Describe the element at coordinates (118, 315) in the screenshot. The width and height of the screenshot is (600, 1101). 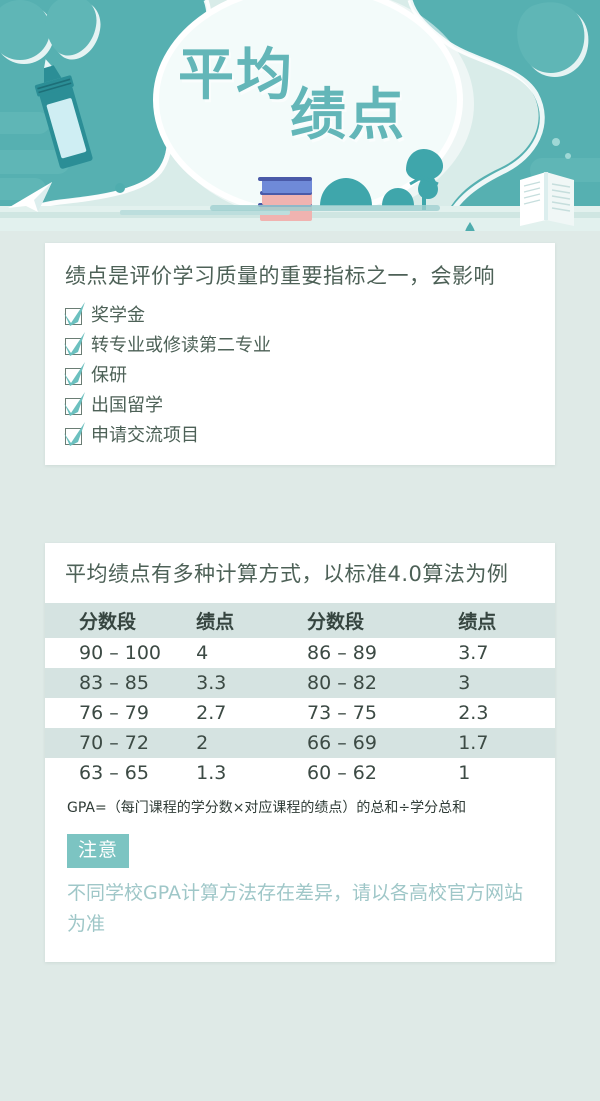
I see `list-item-label: 奖学金` at that location.